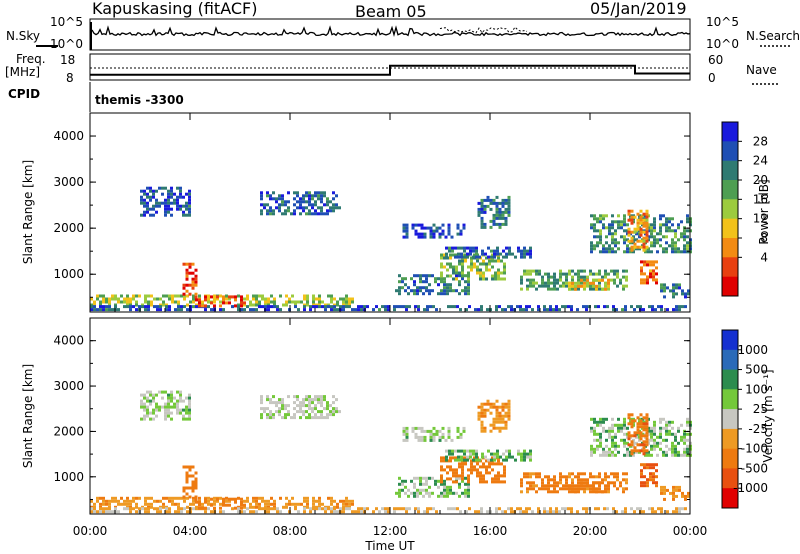 The height and width of the screenshot is (554, 800). I want to click on colorbar-segment, so click(730, 132).